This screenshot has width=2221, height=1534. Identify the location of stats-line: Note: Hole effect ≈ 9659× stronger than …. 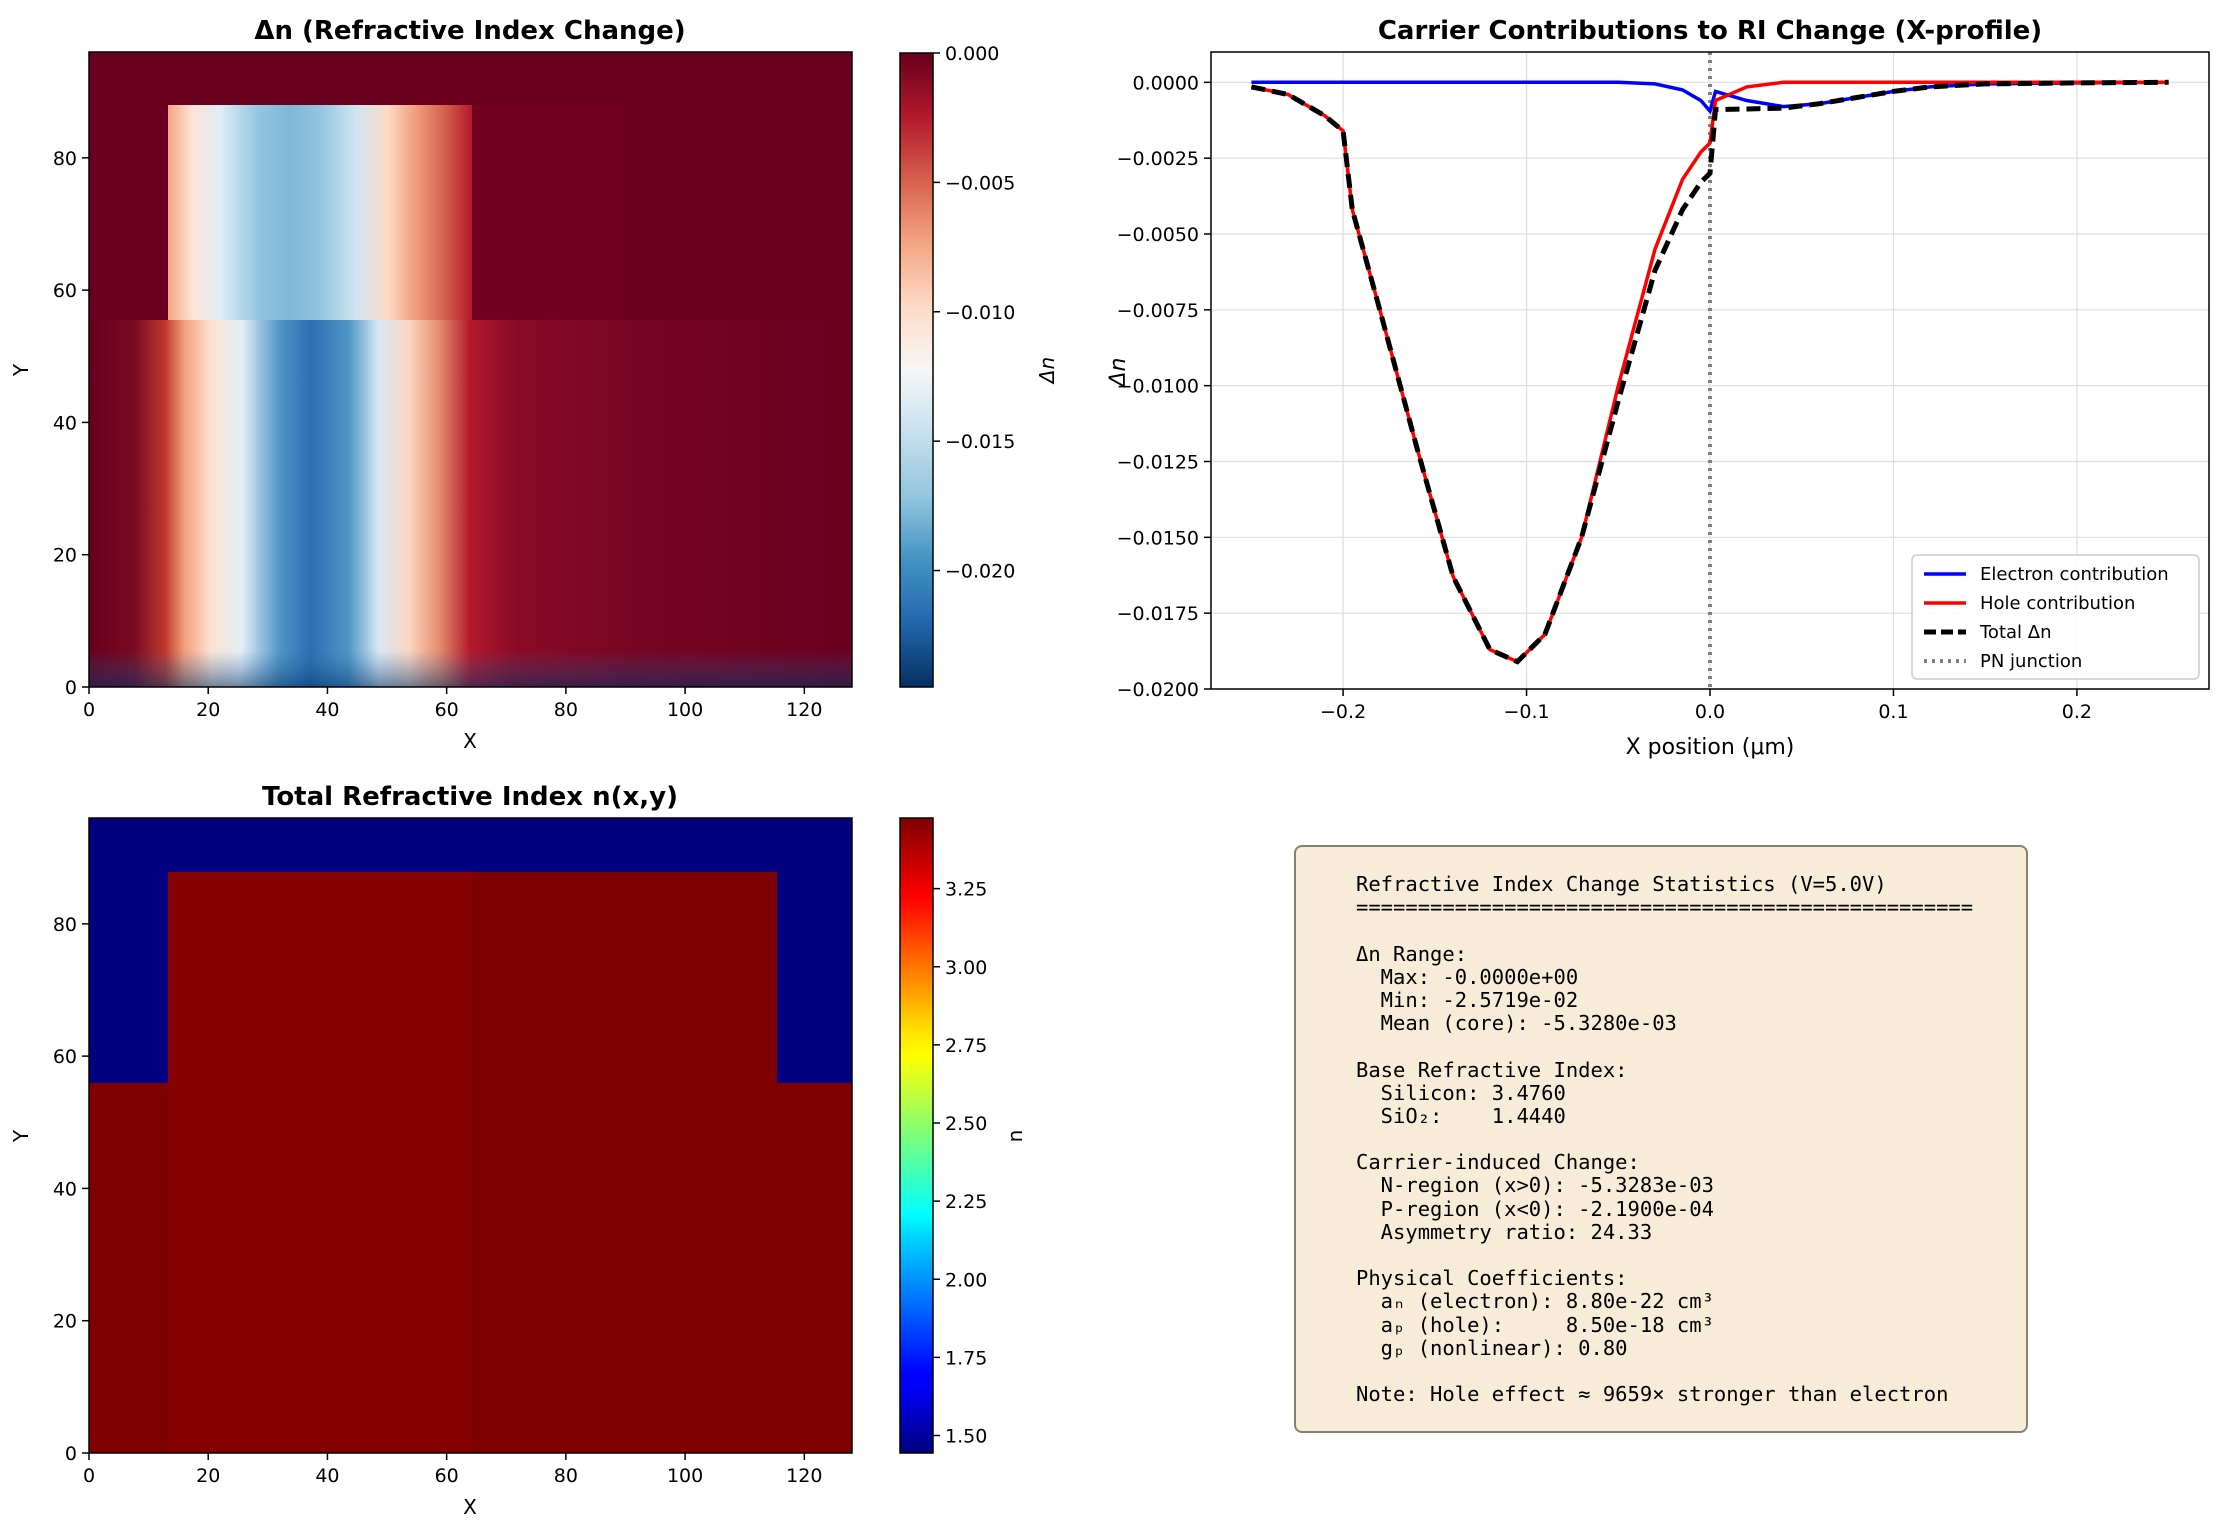
(1652, 1394).